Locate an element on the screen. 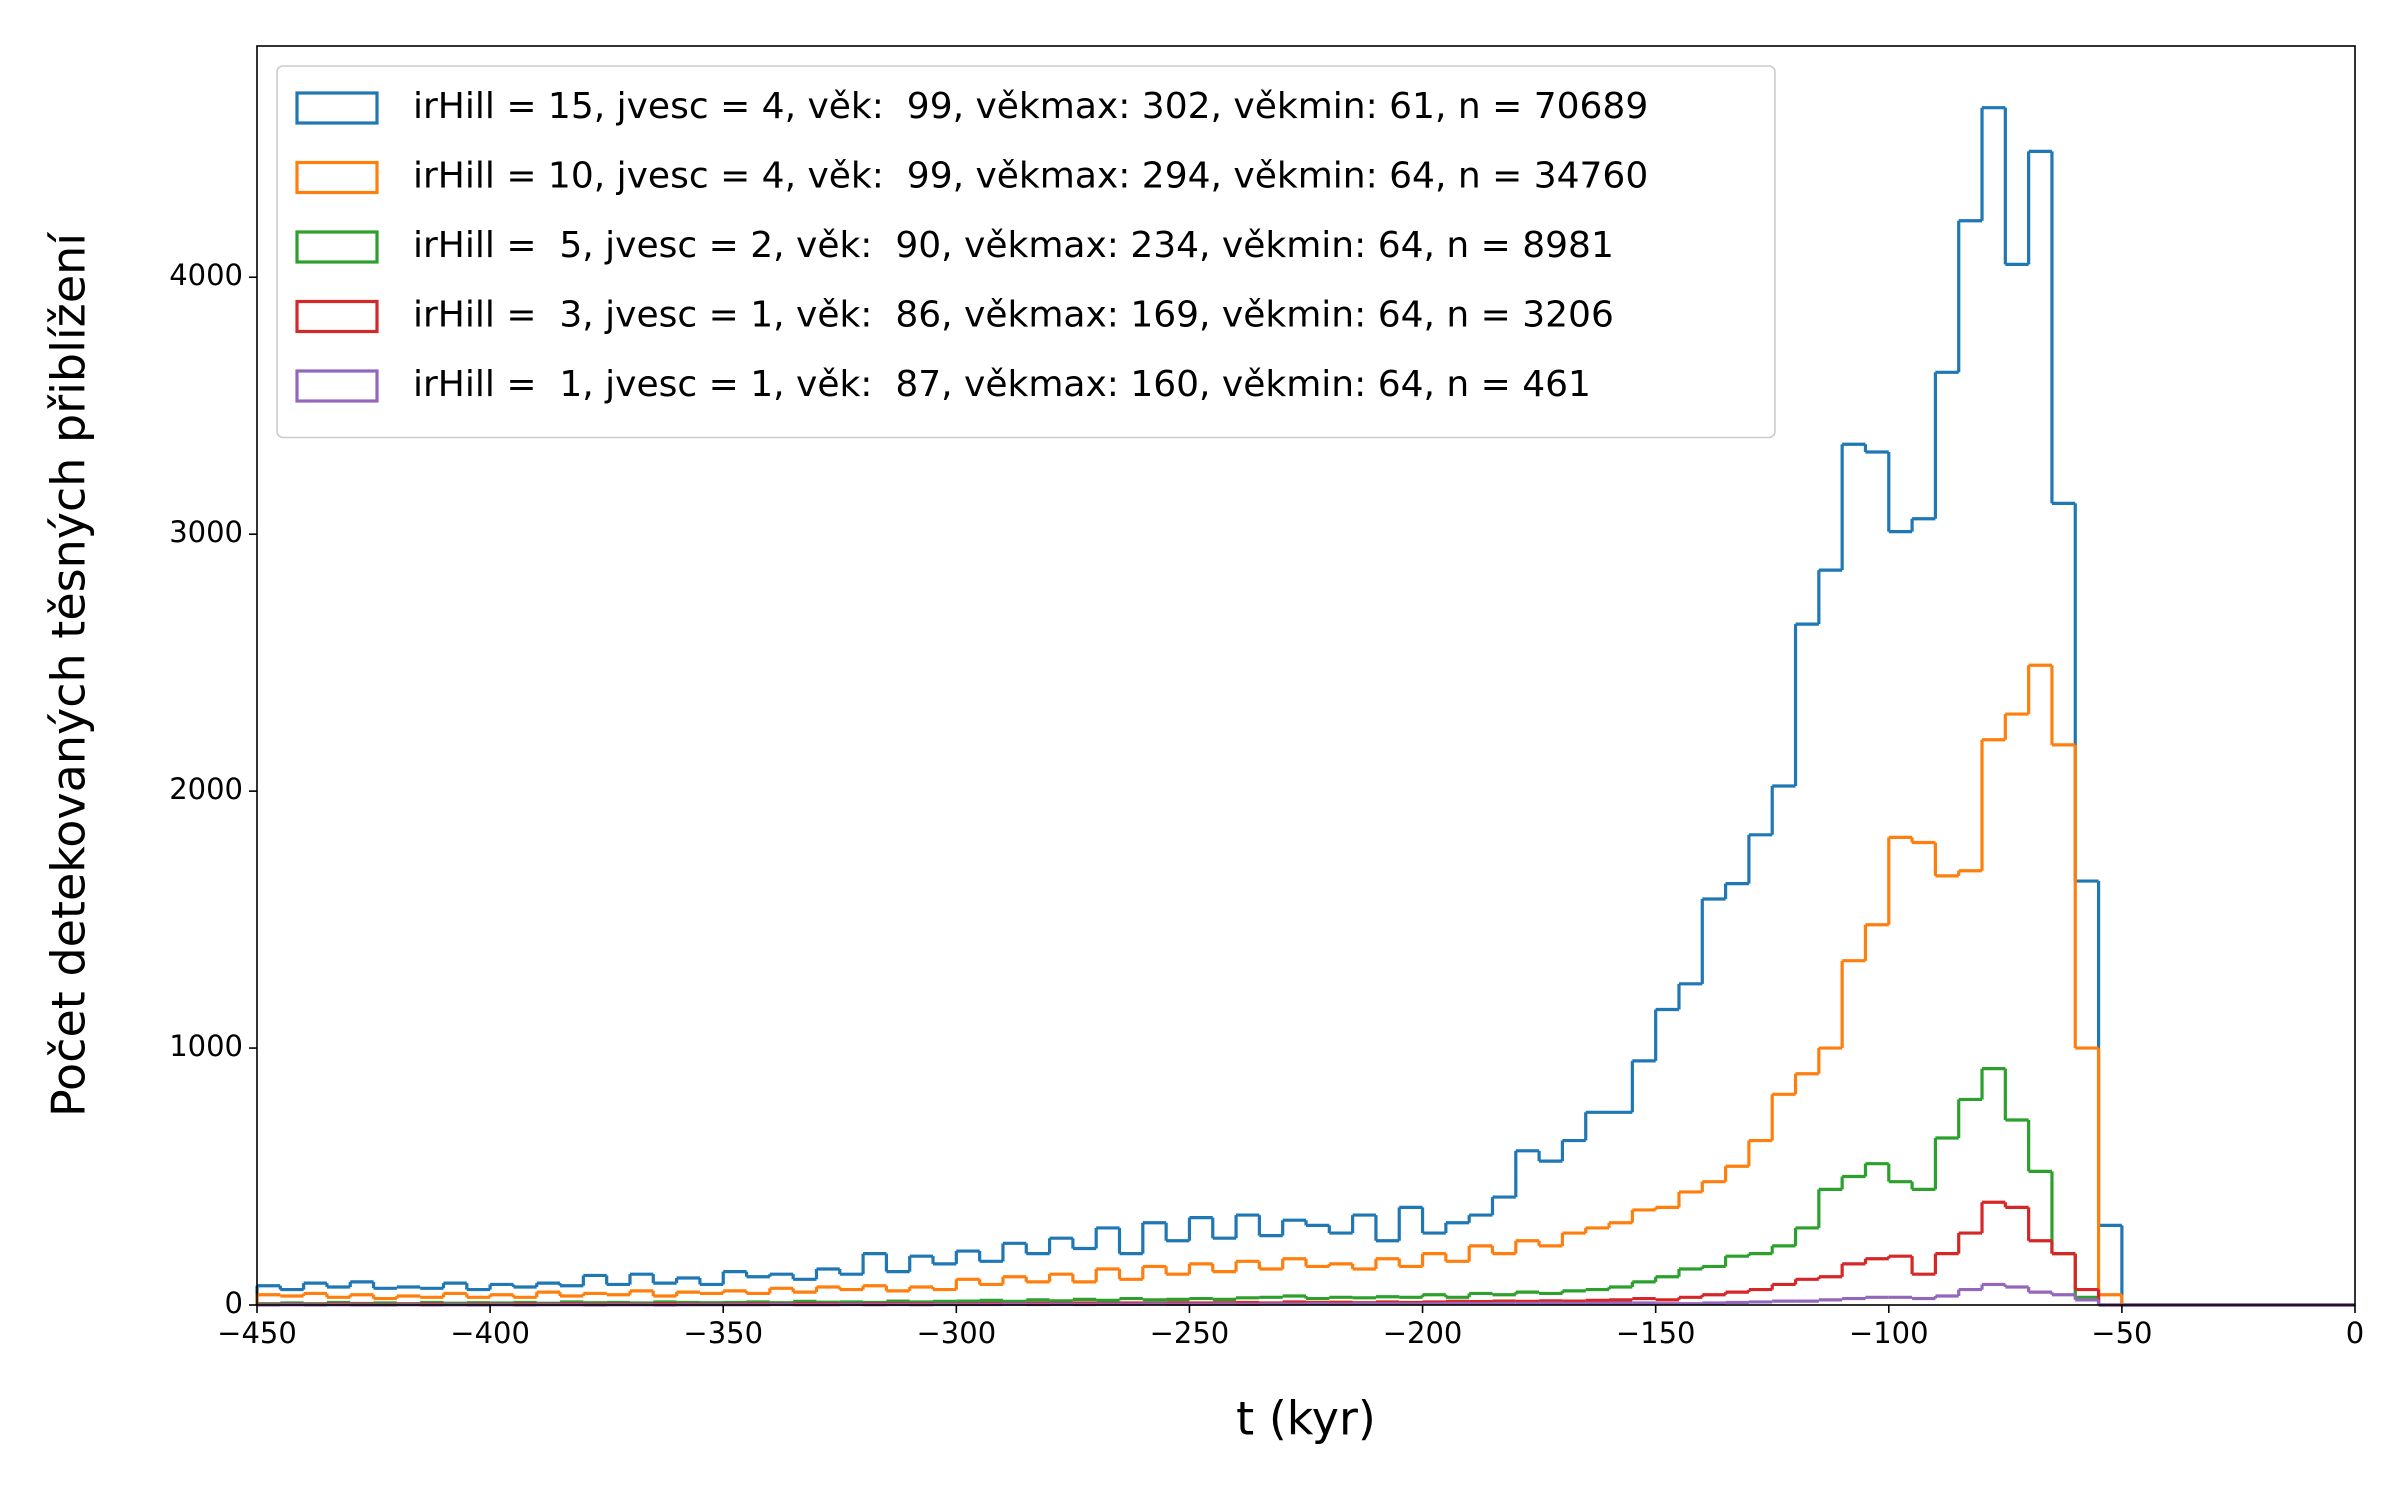  y-tick-label: 0 is located at coordinates (234, 1303).